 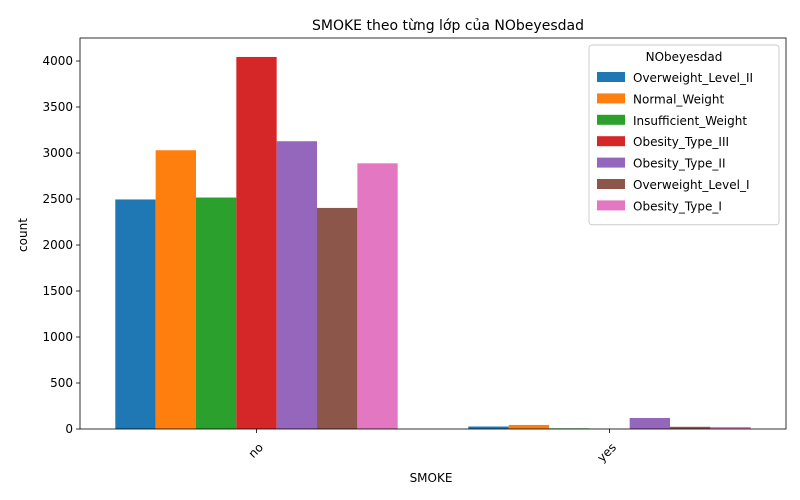 What do you see at coordinates (57, 61) in the screenshot?
I see `y-tick-label-4000: 4000` at bounding box center [57, 61].